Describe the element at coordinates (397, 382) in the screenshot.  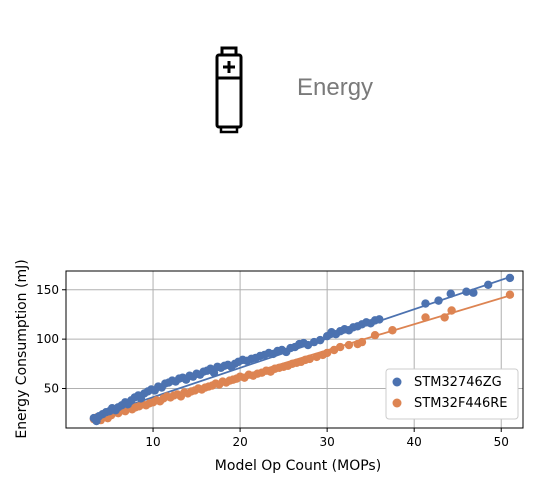
I see `legend-marker-stm32746zg` at that location.